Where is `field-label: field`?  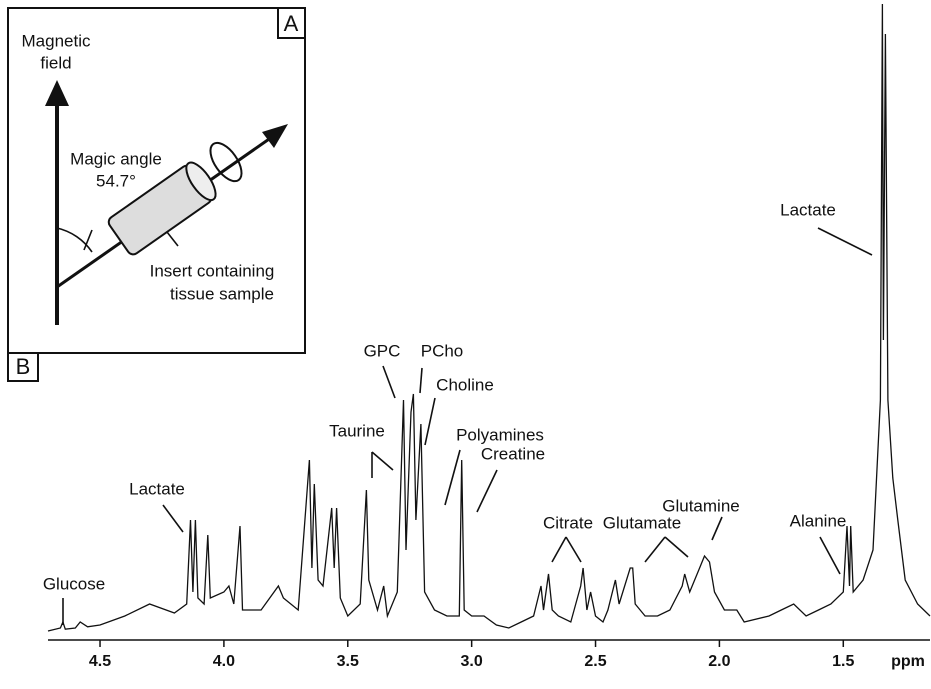
field-label: field is located at coordinates (55, 62).